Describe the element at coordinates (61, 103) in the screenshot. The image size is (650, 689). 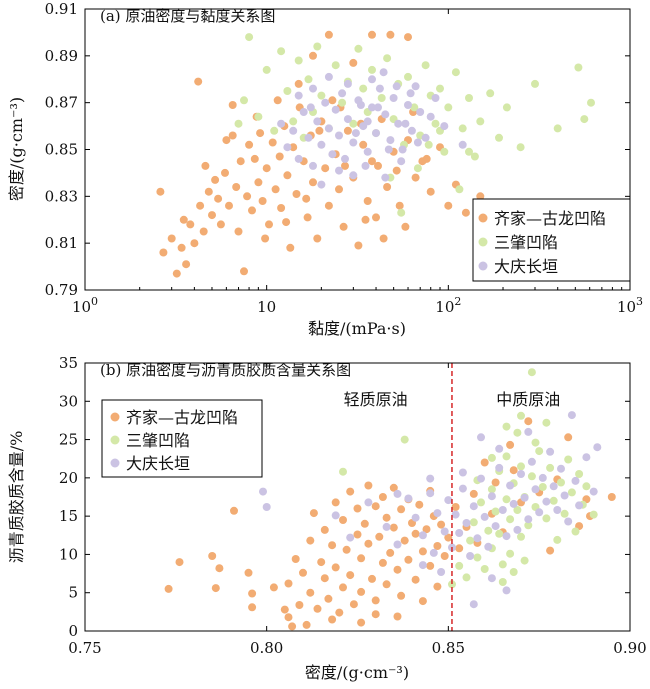
I see `a-ytick-label-4: 0.87` at that location.